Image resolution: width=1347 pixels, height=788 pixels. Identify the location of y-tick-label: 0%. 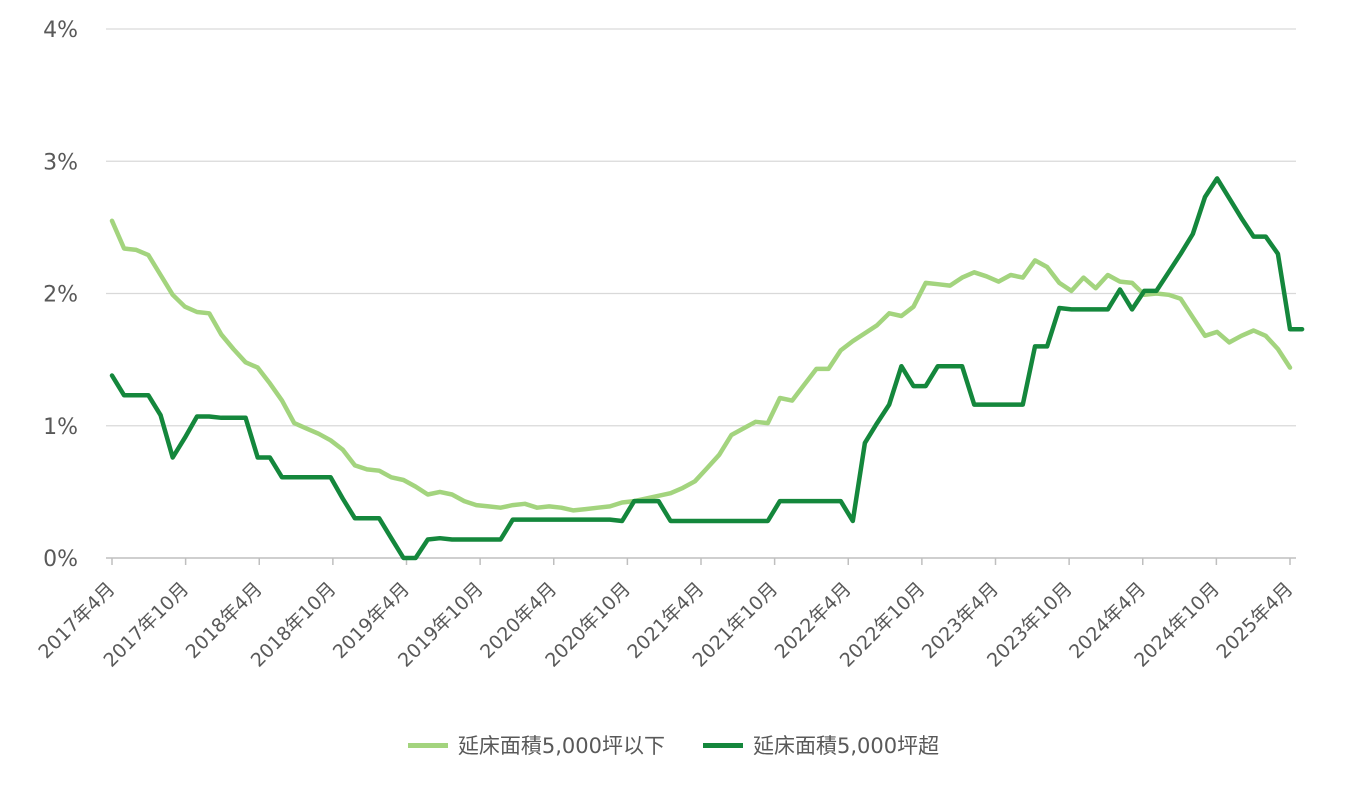
(60, 559).